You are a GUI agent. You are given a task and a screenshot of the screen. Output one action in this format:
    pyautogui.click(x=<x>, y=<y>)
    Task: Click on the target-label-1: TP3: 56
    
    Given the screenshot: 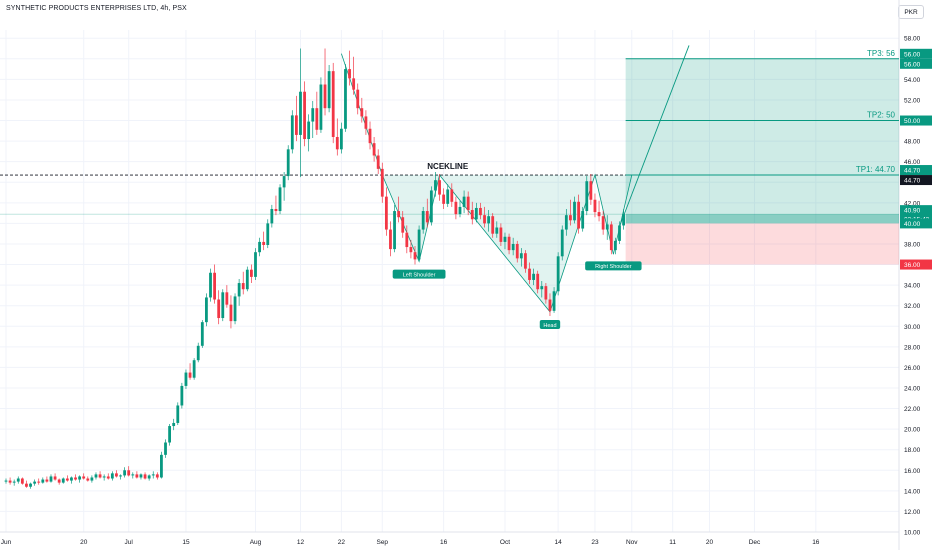 What is the action you would take?
    pyautogui.click(x=881, y=53)
    